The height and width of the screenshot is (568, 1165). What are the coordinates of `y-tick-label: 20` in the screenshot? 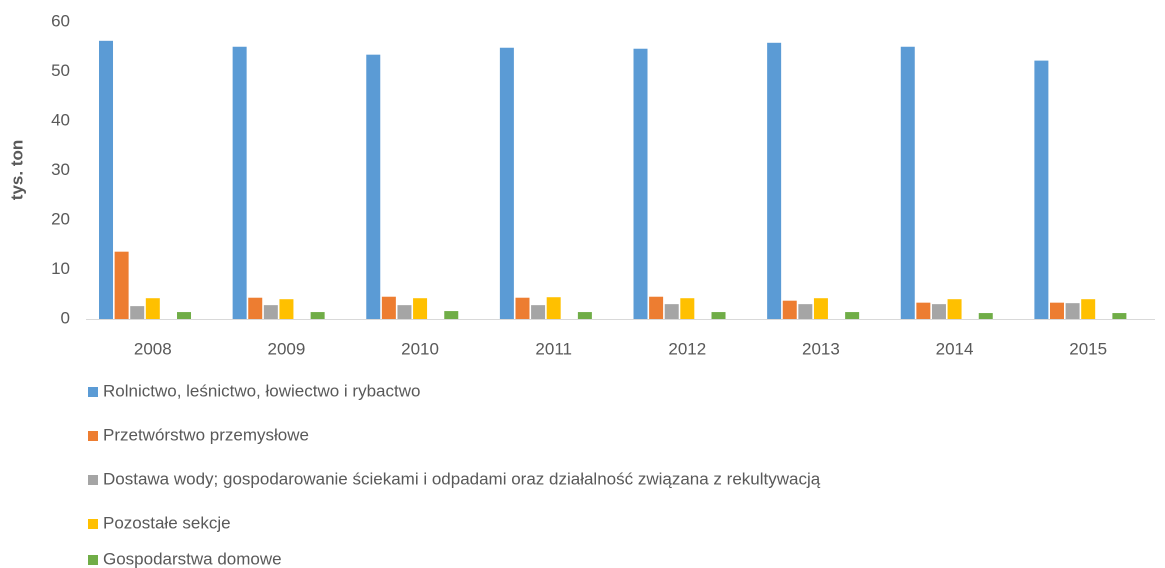 It's located at (60, 218).